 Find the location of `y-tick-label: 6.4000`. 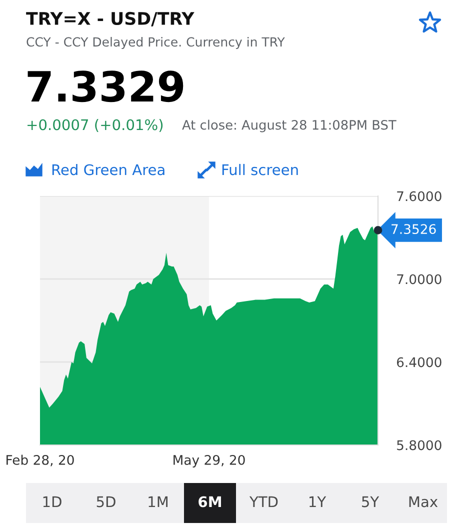

y-tick-label: 6.4000 is located at coordinates (419, 362).